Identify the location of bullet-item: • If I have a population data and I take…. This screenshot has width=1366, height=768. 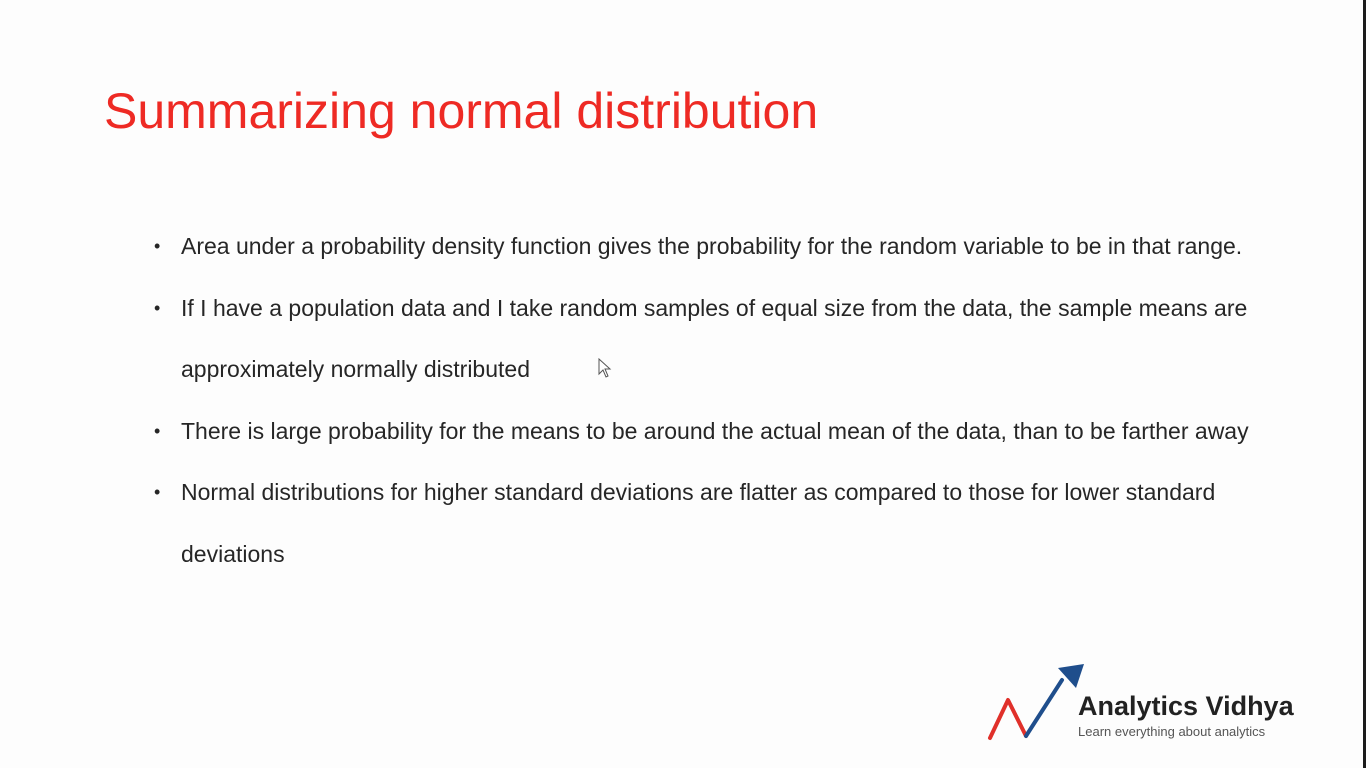
(708, 339).